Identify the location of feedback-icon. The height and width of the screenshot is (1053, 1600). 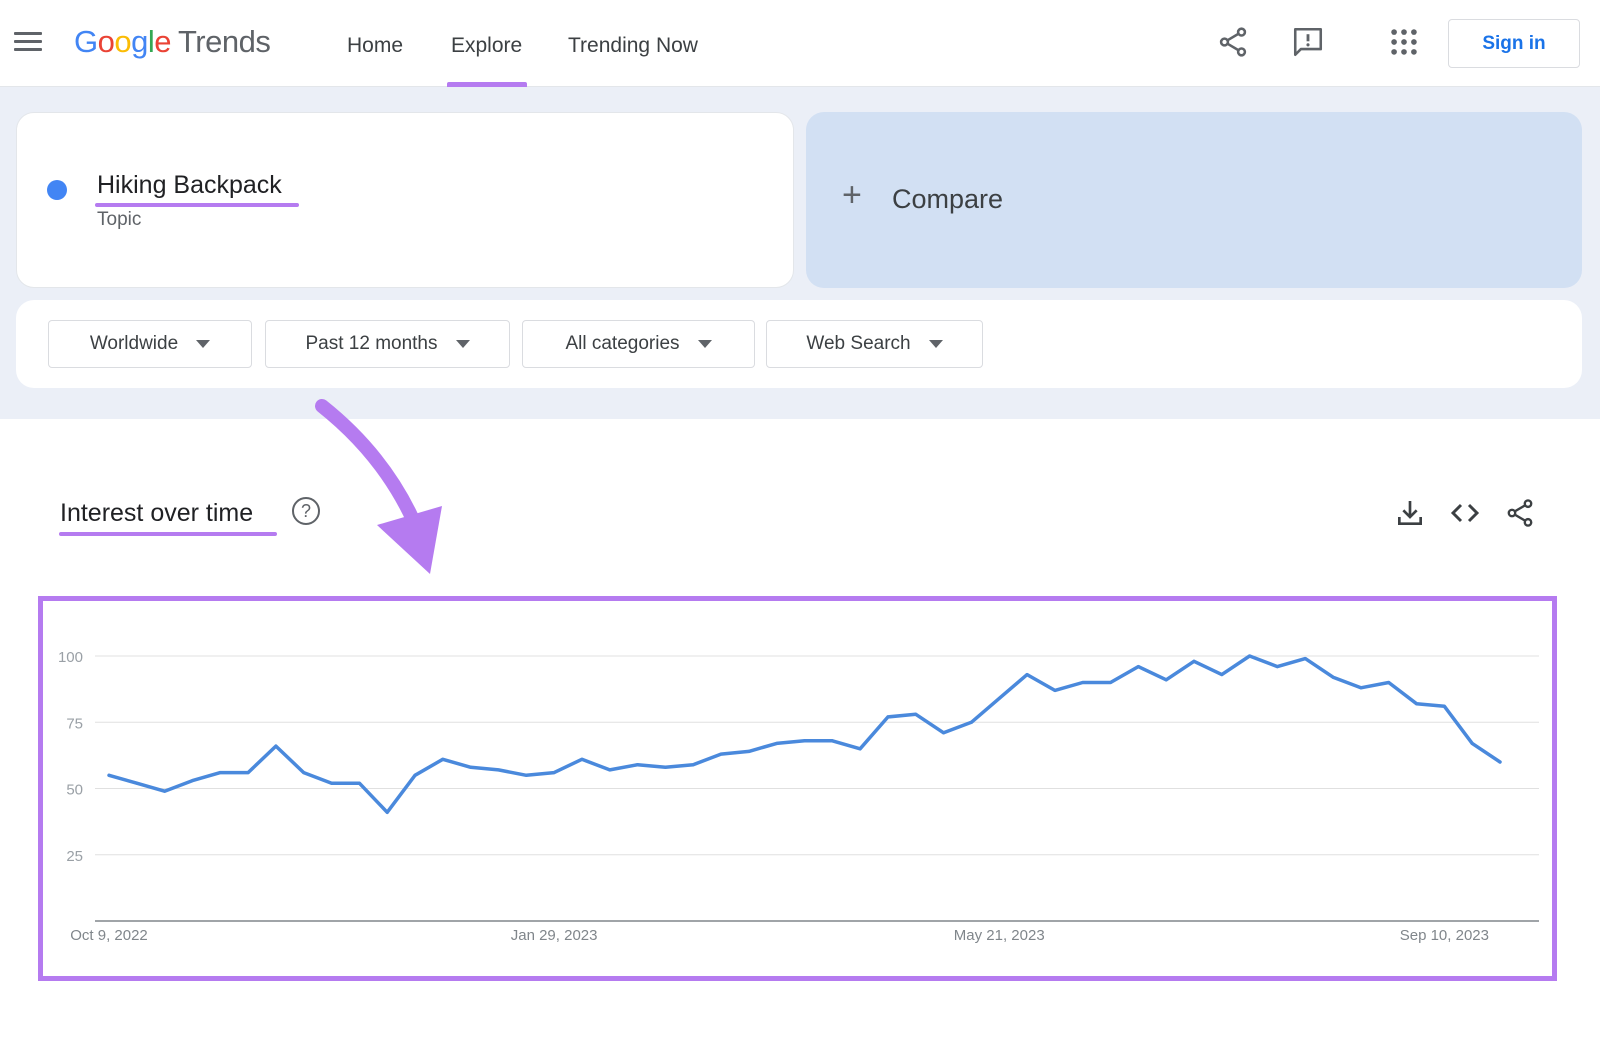
(1308, 42).